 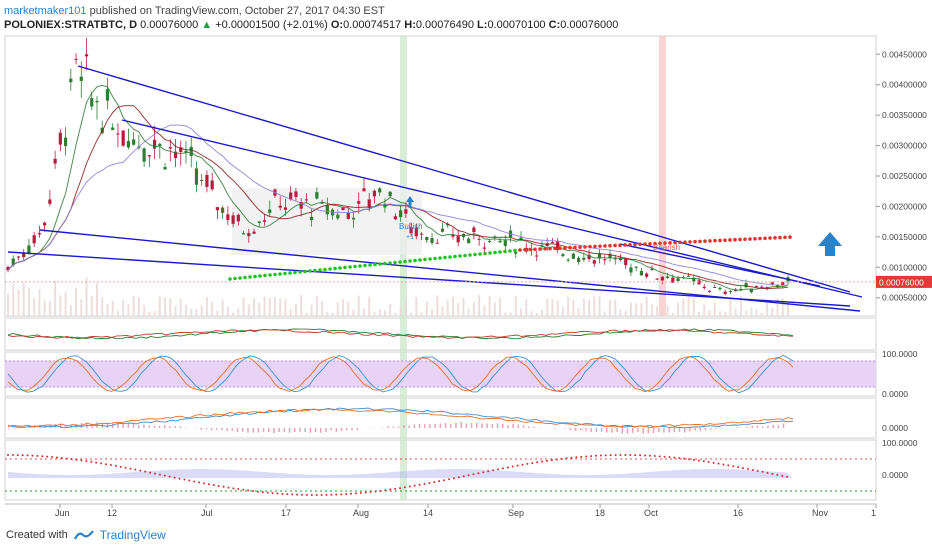 What do you see at coordinates (45, 11) in the screenshot?
I see `author-link: marketmaker101` at bounding box center [45, 11].